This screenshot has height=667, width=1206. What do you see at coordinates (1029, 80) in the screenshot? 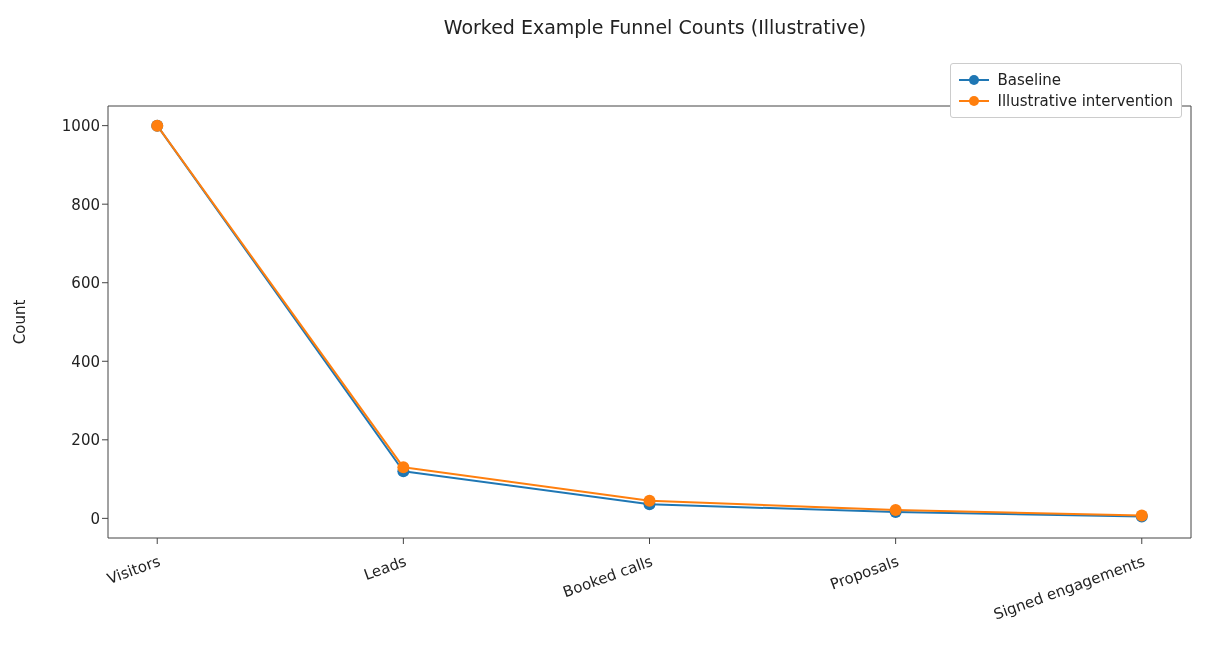
I see `legend-label: Baseline` at bounding box center [1029, 80].